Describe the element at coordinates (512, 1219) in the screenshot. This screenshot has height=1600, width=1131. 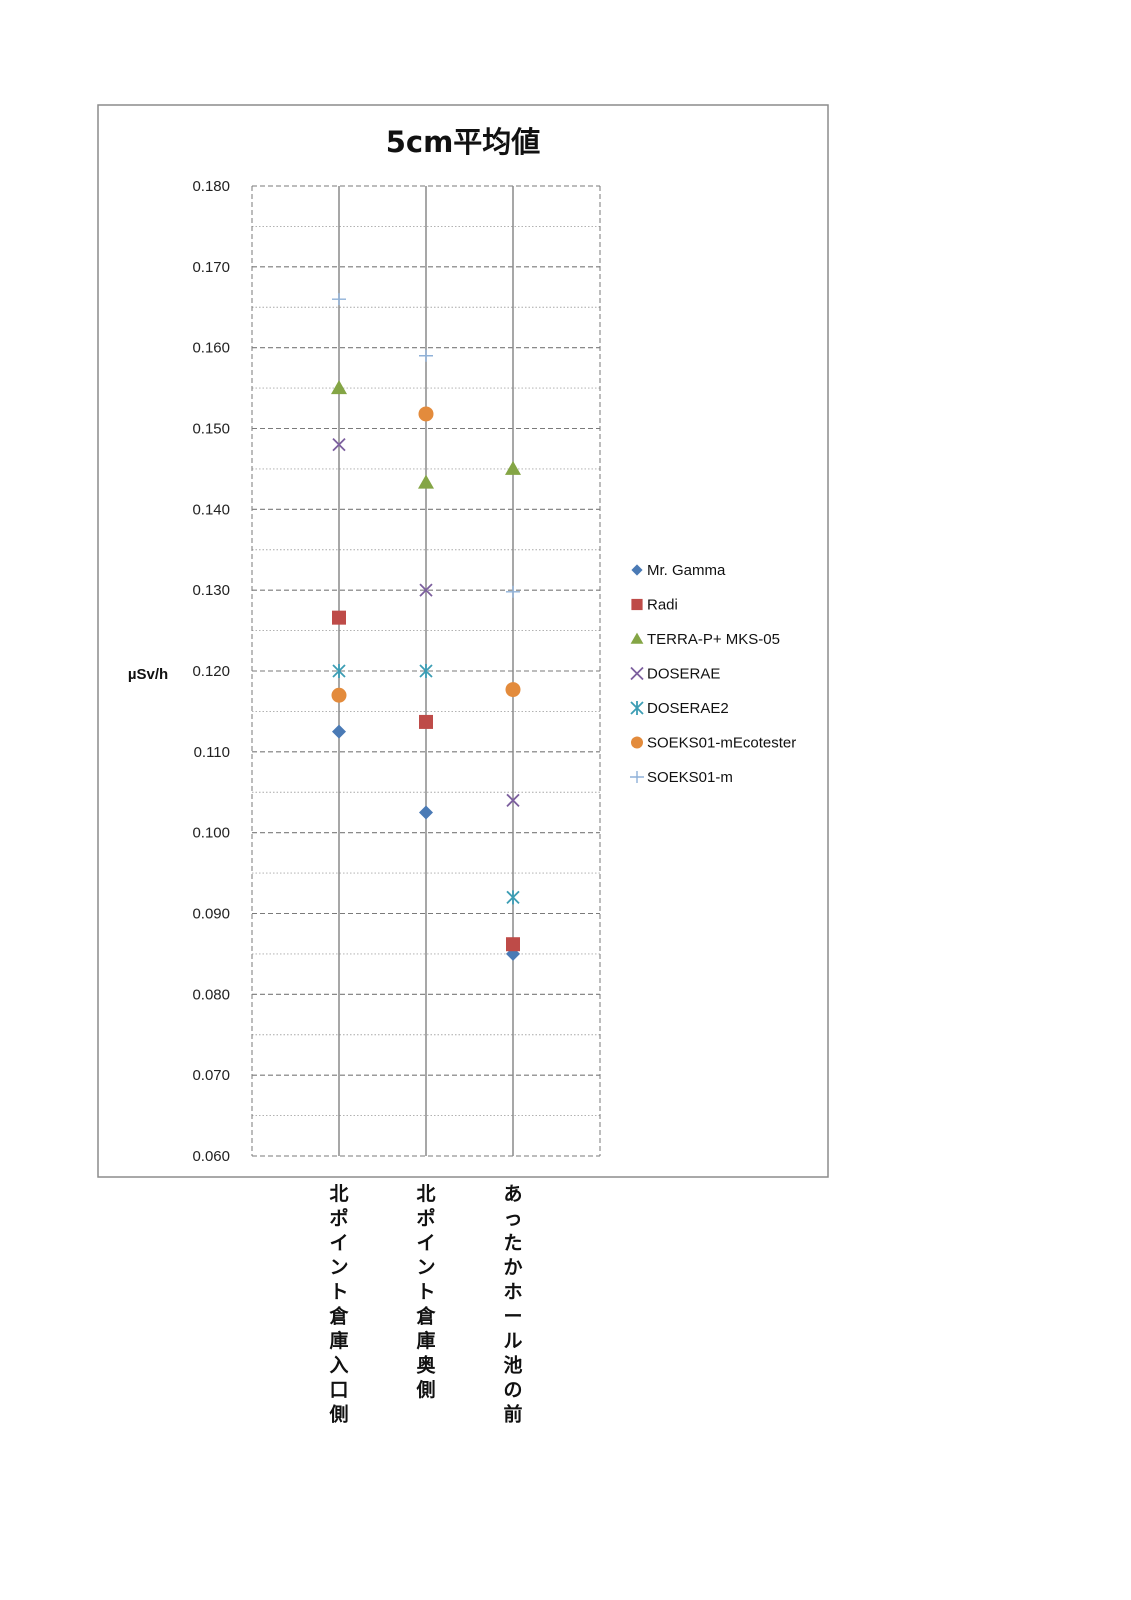
I see `x-category-char: っ` at that location.